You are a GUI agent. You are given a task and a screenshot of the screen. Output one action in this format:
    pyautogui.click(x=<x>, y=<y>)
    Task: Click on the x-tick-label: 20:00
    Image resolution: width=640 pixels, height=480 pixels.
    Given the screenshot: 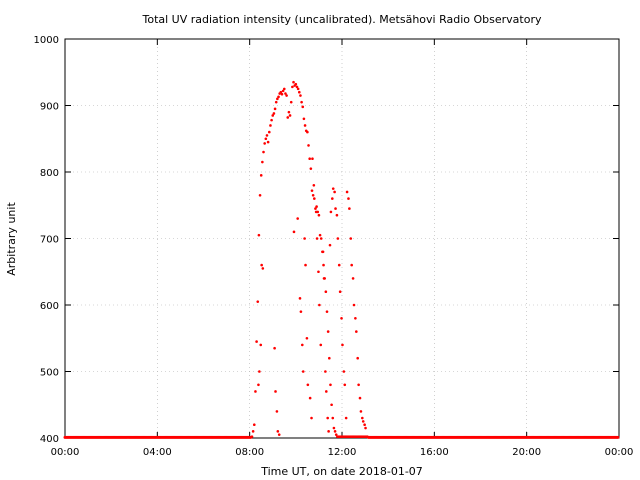 What is the action you would take?
    pyautogui.click(x=526, y=452)
    